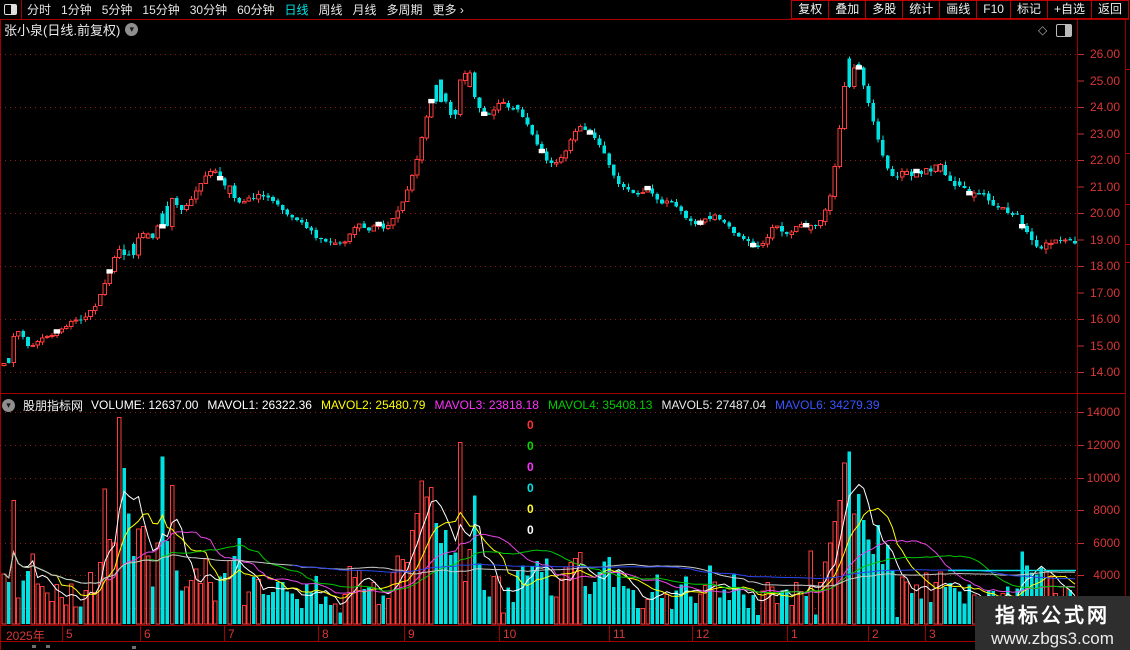  I want to click on page-title: 张小泉(日线.前复权), so click(62, 30).